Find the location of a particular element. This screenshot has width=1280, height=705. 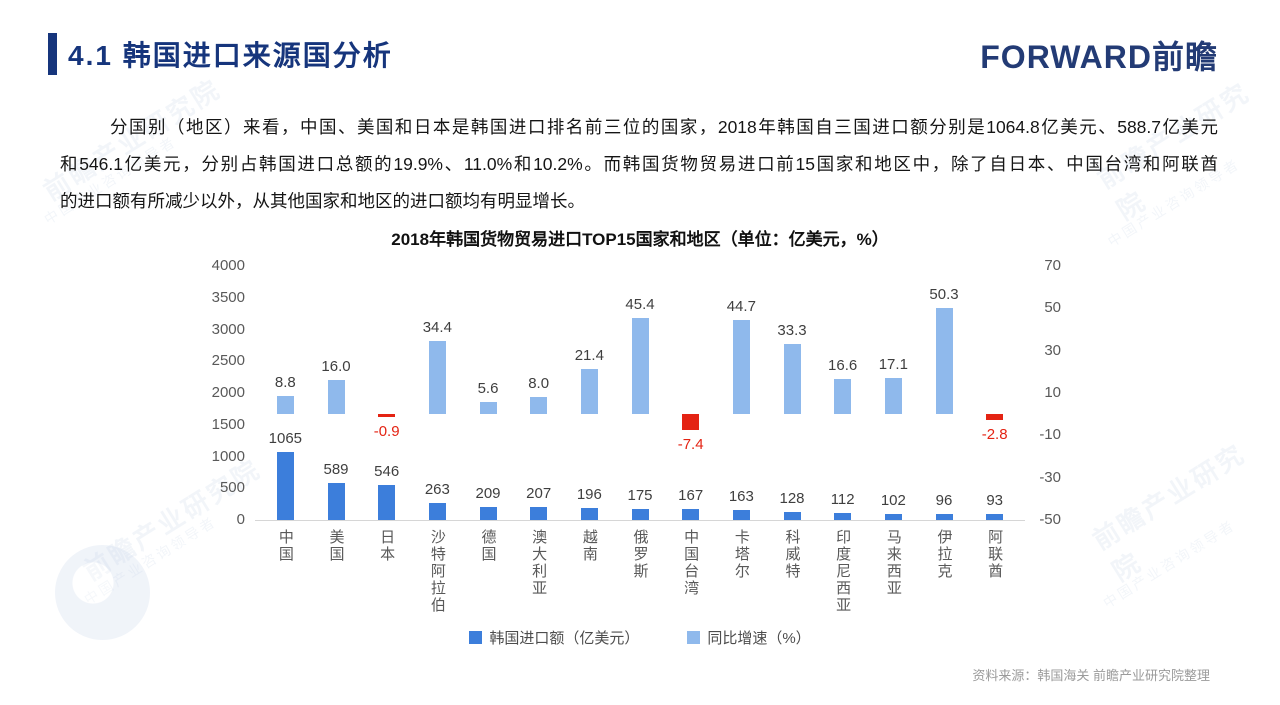

category-label: 沙特阿拉伯 is located at coordinates (437, 571).